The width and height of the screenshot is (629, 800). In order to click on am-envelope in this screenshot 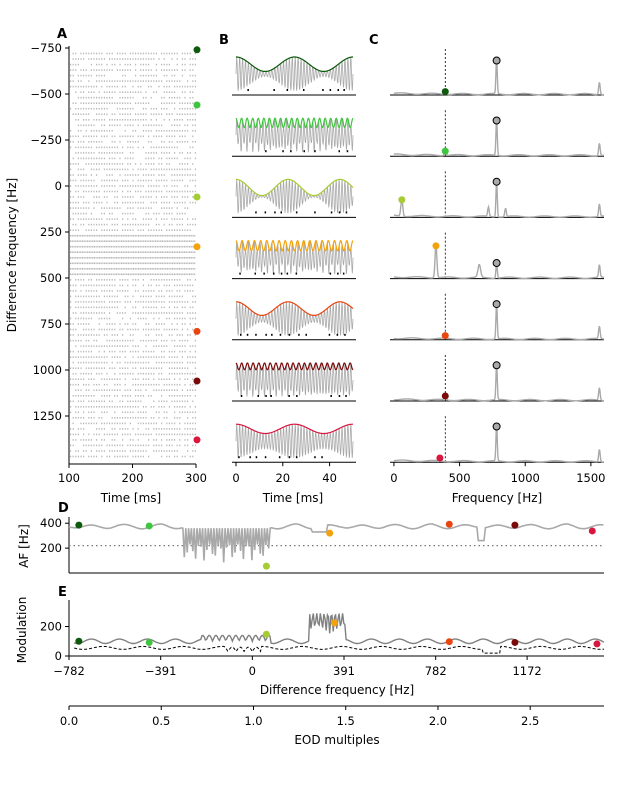, I will do `click(295, 187)`.